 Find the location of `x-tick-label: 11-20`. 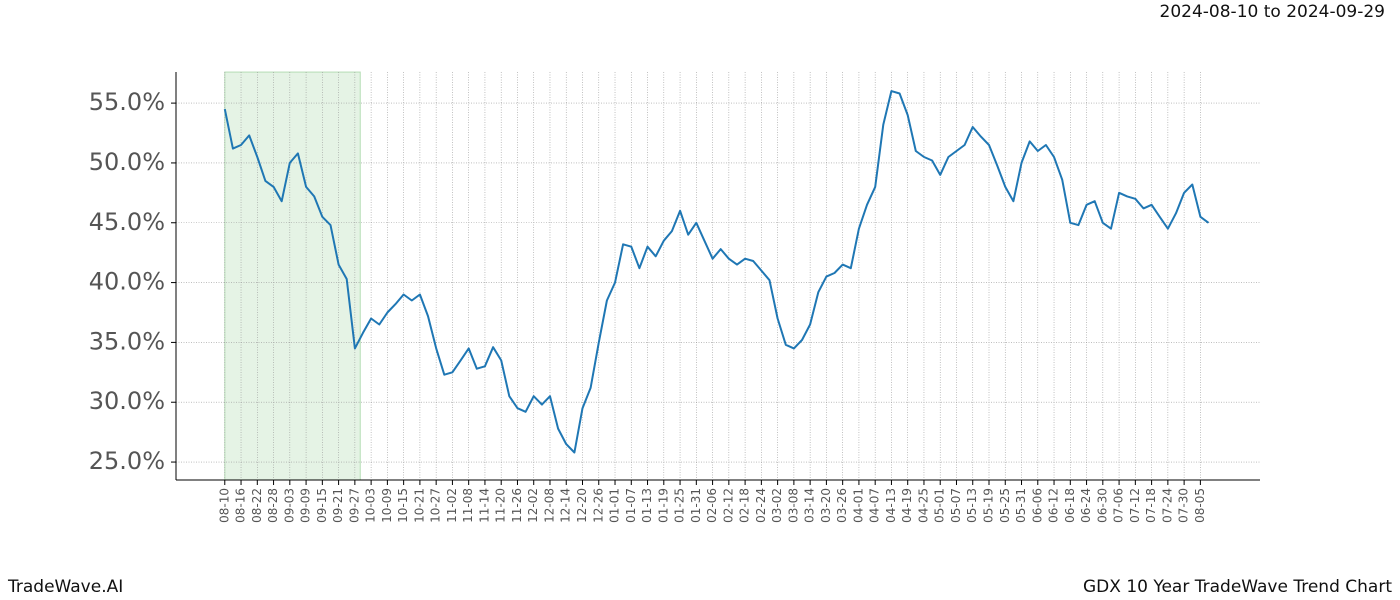

x-tick-label: 11-20 is located at coordinates (501, 505).